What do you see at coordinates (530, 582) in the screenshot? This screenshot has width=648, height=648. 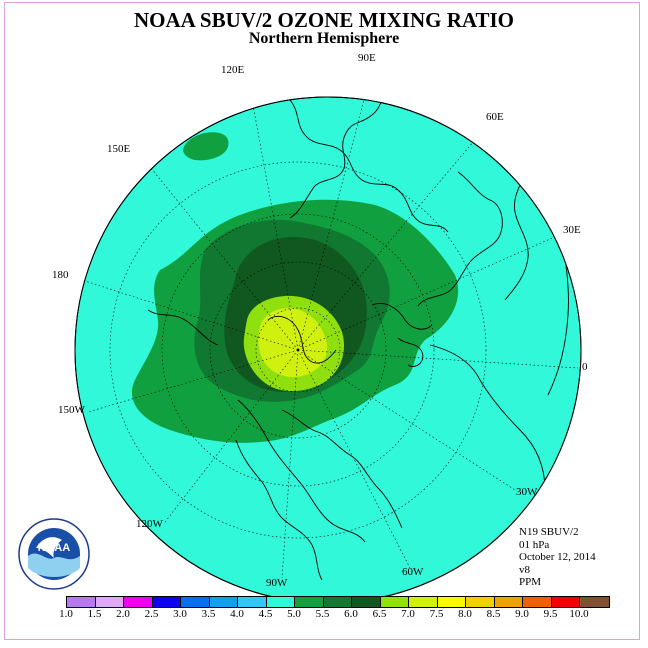 I see `info-units: PPM` at bounding box center [530, 582].